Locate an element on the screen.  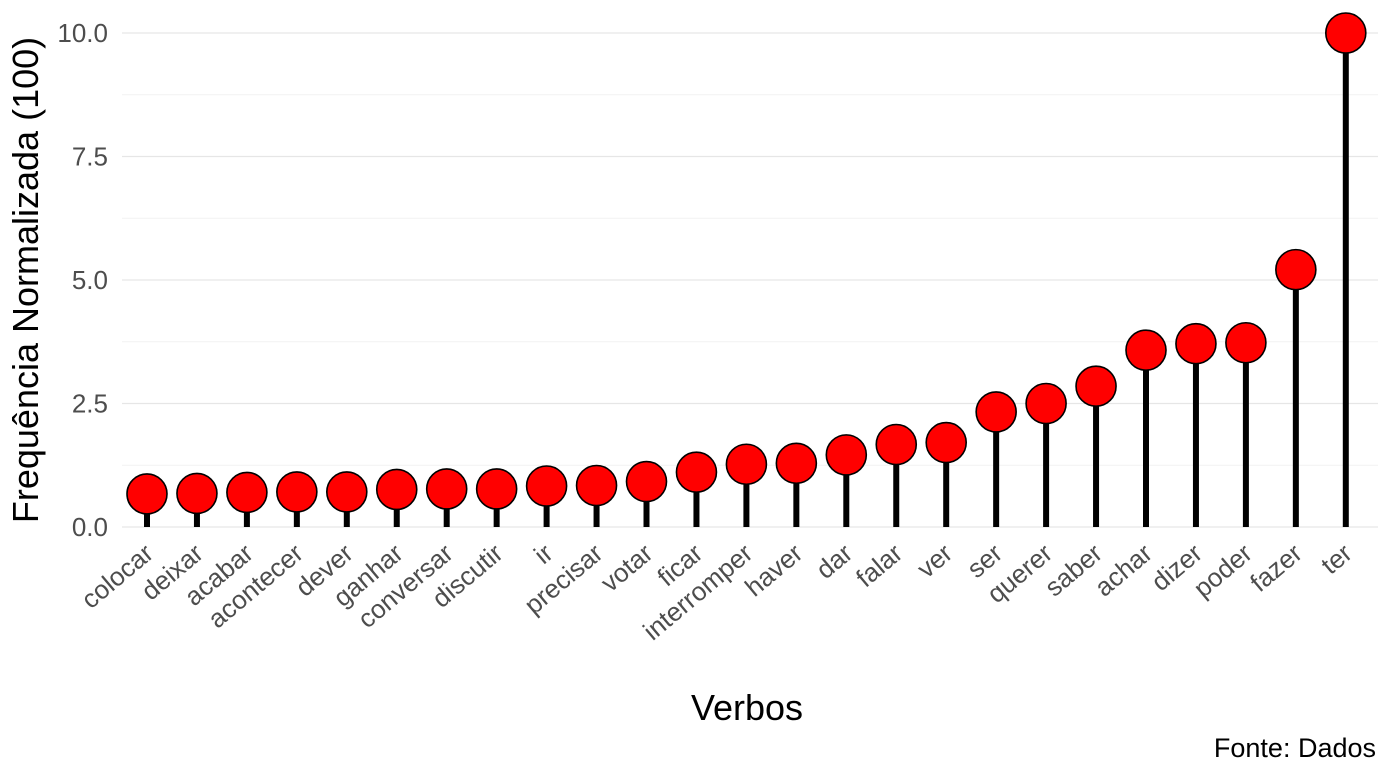
point-falar is located at coordinates (896, 444).